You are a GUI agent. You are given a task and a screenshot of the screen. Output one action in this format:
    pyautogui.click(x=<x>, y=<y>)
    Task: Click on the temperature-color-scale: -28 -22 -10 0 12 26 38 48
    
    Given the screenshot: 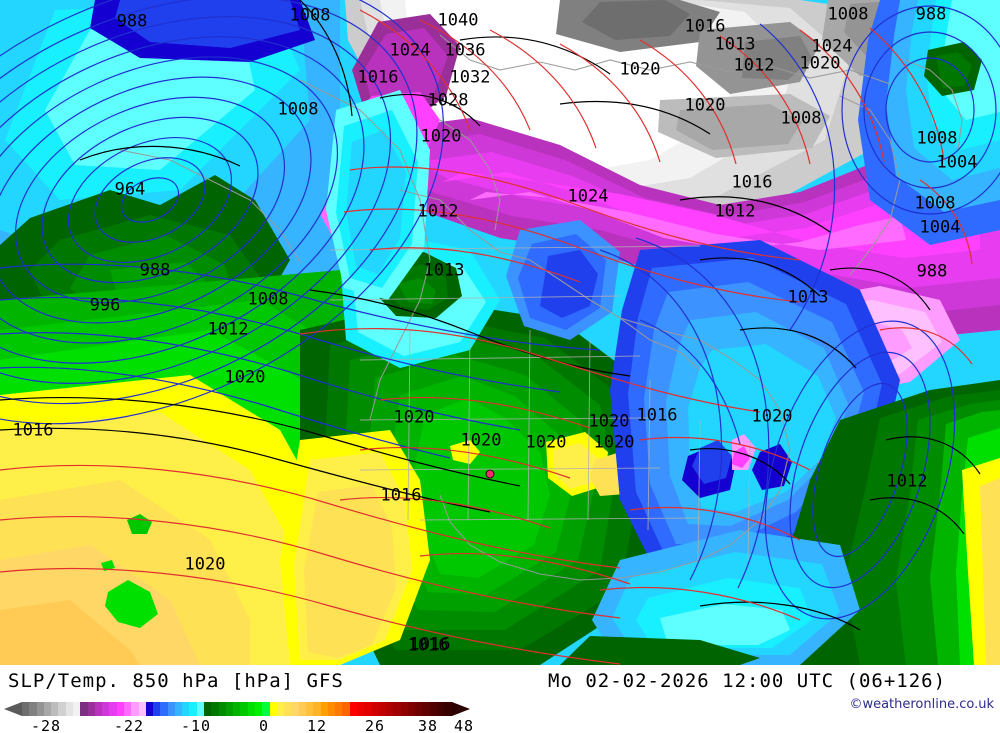 What is the action you would take?
    pyautogui.click(x=250, y=717)
    